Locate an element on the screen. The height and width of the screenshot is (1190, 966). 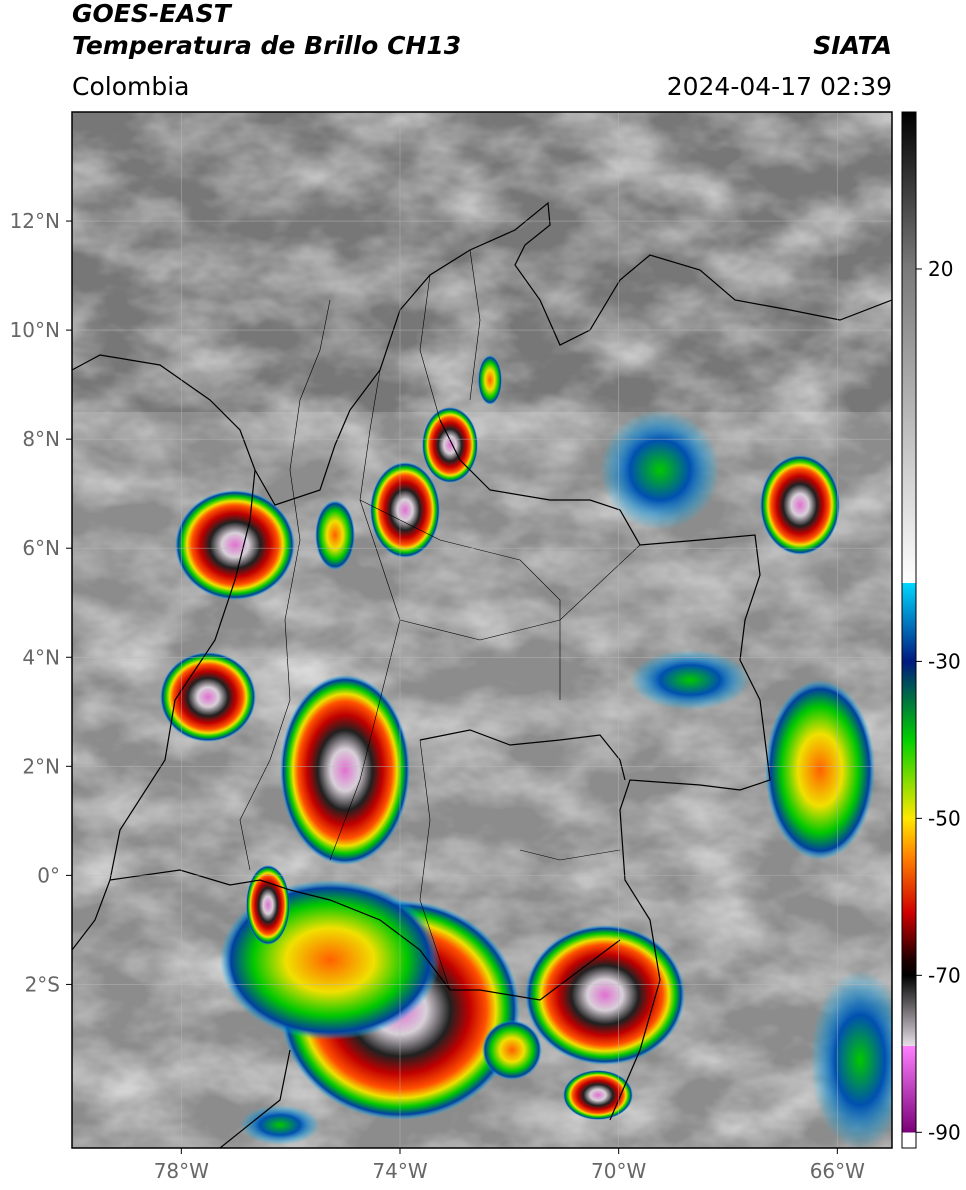
colorbar-tick-label: -90 is located at coordinates (944, 1132).